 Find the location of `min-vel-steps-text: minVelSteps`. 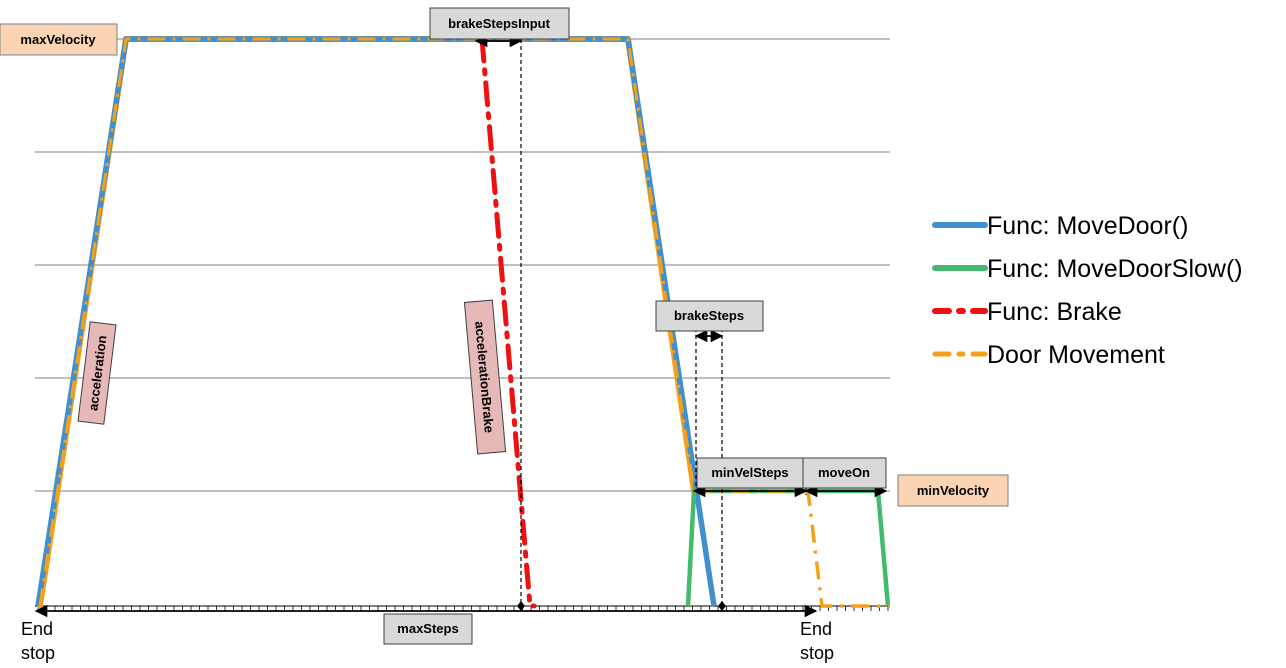

min-vel-steps-text: minVelSteps is located at coordinates (749, 472).